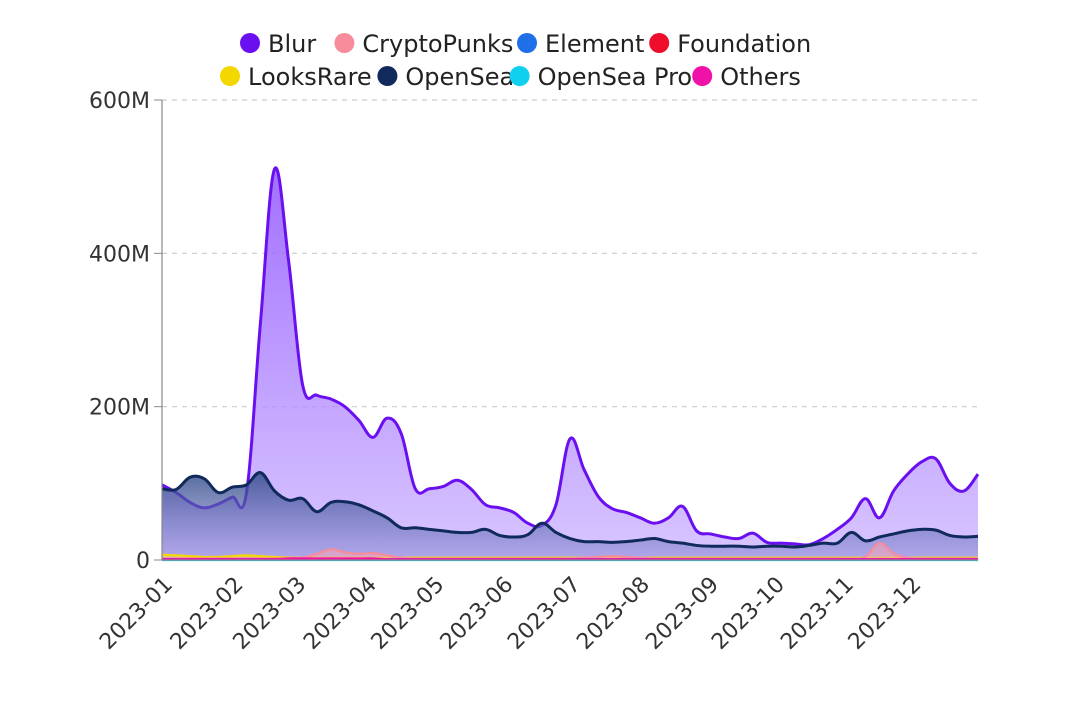 This screenshot has height=706, width=1080. What do you see at coordinates (594, 44) in the screenshot?
I see `legend-label-element: Element` at bounding box center [594, 44].